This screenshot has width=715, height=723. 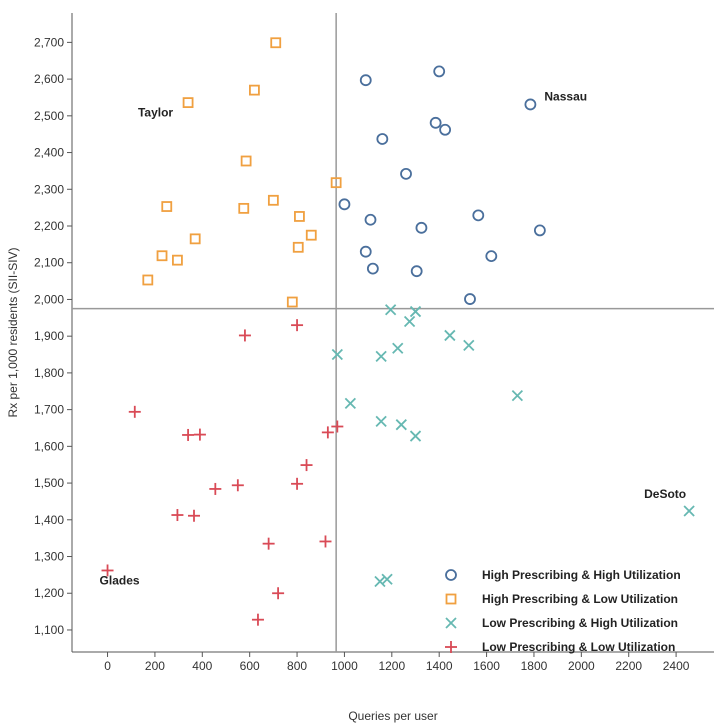 What do you see at coordinates (581, 666) in the screenshot?
I see `x-tick-label: 2000` at bounding box center [581, 666].